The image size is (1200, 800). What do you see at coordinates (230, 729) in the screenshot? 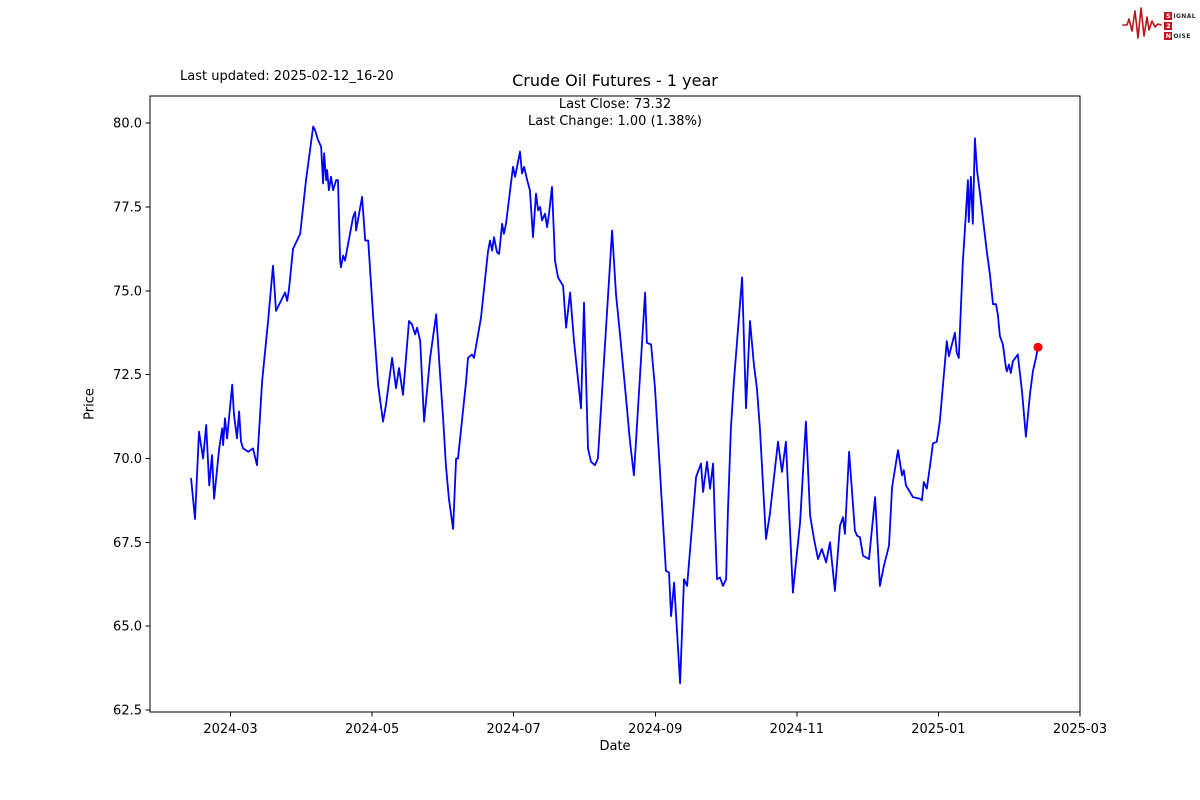
I see `x-tick-label: 2024-03` at bounding box center [230, 729].